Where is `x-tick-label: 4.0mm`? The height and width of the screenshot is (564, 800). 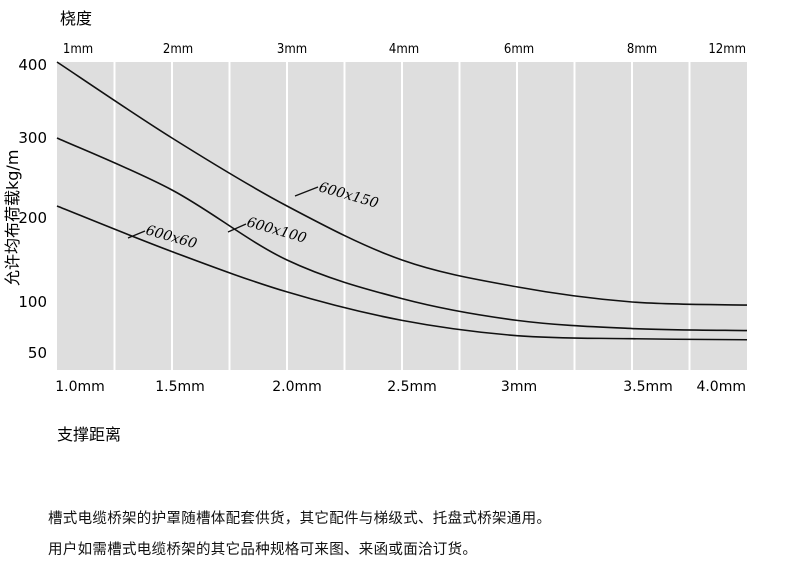
x-tick-label: 4.0mm is located at coordinates (721, 387).